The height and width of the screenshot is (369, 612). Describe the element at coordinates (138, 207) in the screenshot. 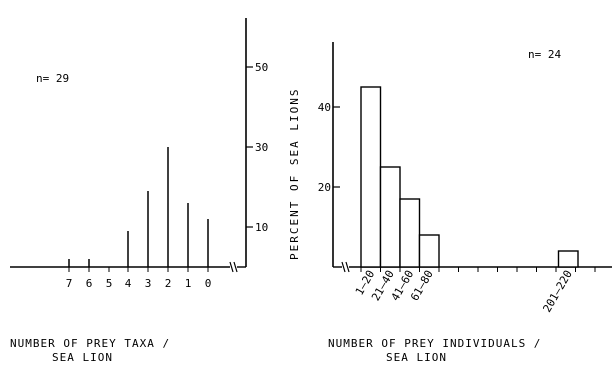

I see `left-bars` at that location.